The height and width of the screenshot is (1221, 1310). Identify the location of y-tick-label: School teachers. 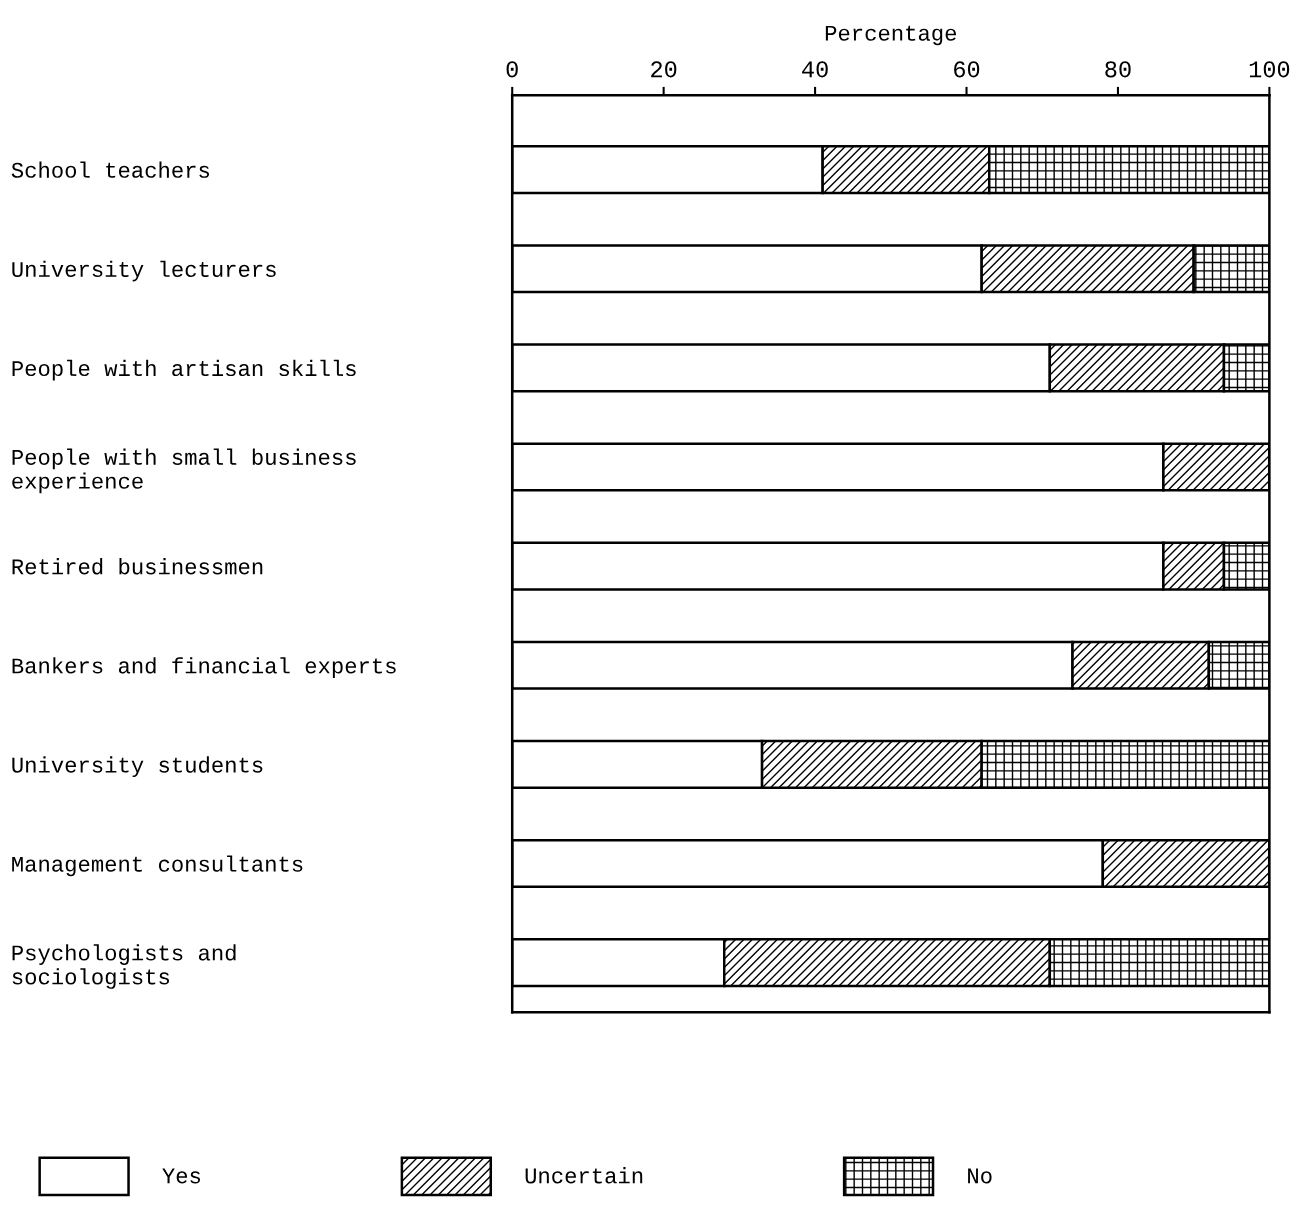
(110, 169).